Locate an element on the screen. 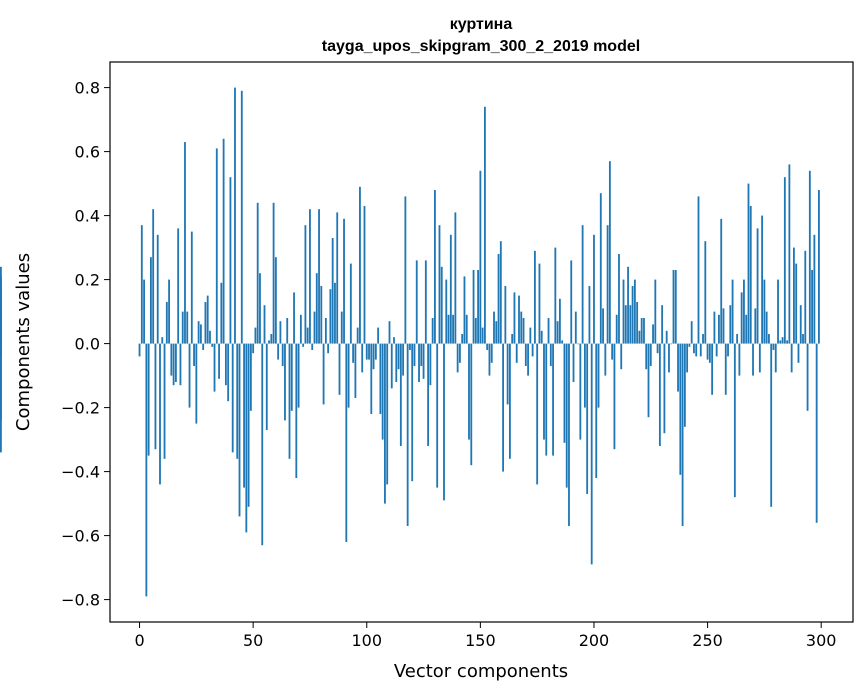  y-tick-label: 0.0 is located at coordinates (87, 344).